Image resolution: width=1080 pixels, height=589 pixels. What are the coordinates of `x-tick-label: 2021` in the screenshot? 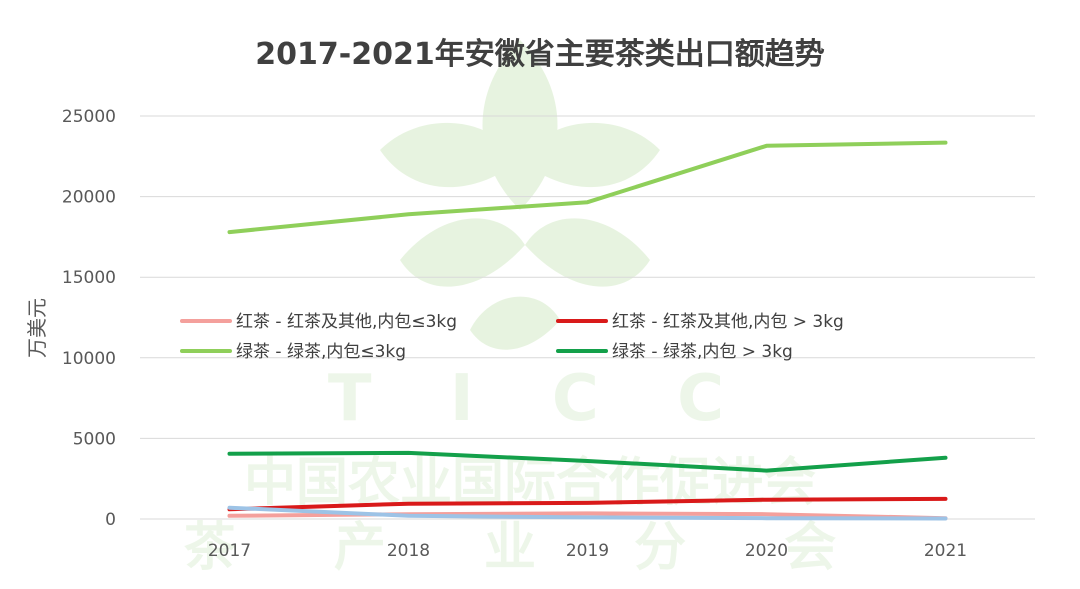 It's located at (945, 551).